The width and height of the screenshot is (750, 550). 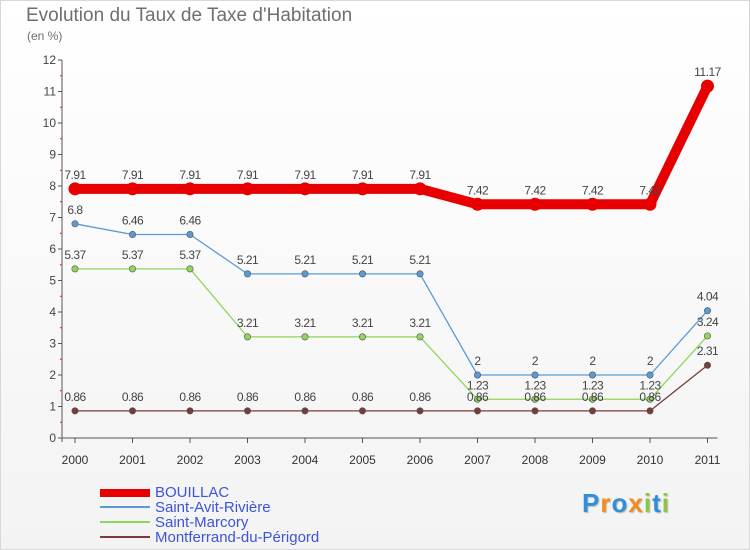 I want to click on logo-letter: t, so click(x=657, y=503).